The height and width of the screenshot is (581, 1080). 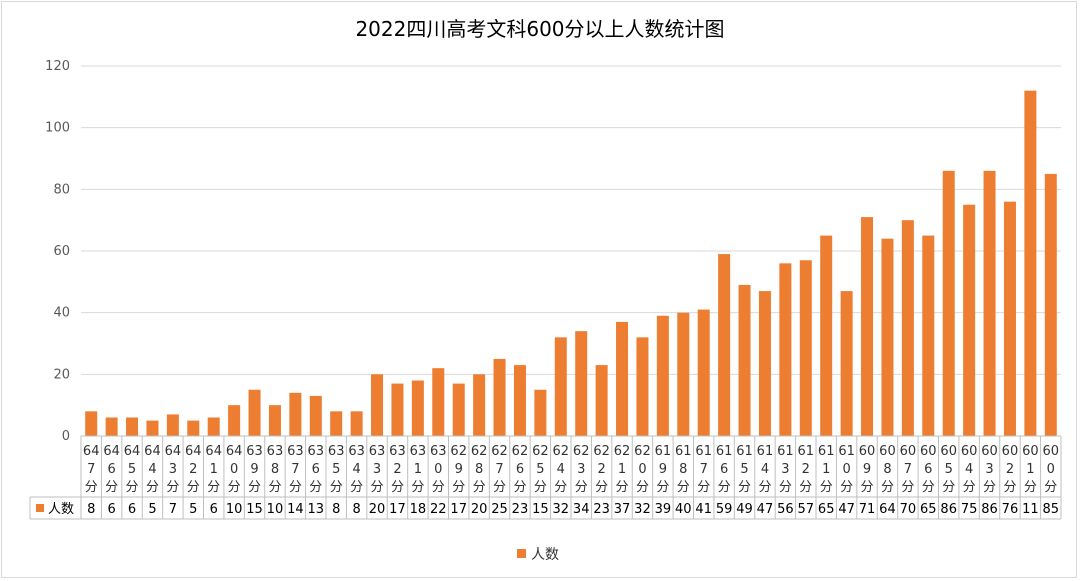 I want to click on table-value: 76, so click(x=1010, y=509).